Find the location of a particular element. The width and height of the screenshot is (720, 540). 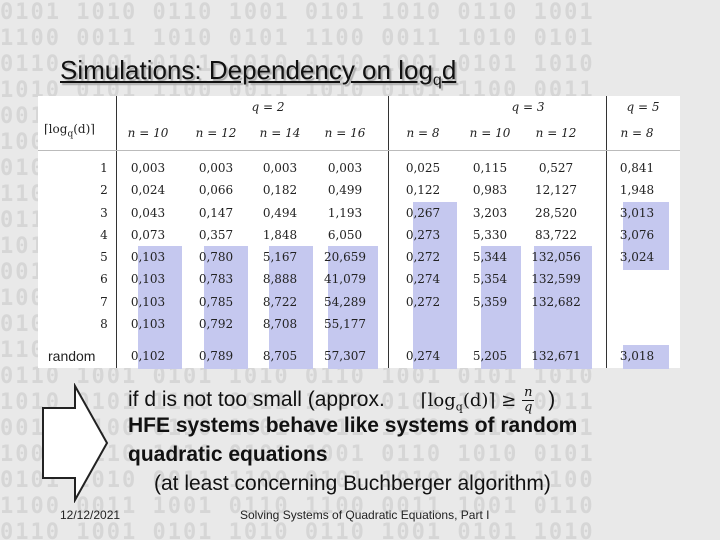

table-cell: 8,722 is located at coordinates (280, 302).